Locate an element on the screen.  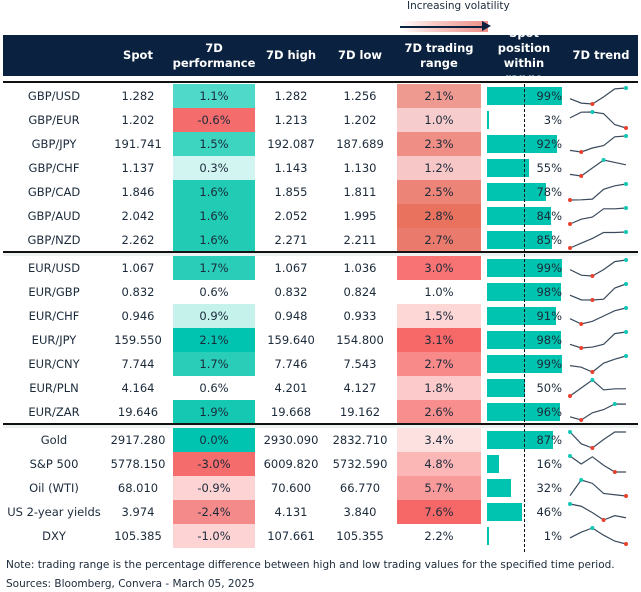
high-value: 2.052 is located at coordinates (291, 216).